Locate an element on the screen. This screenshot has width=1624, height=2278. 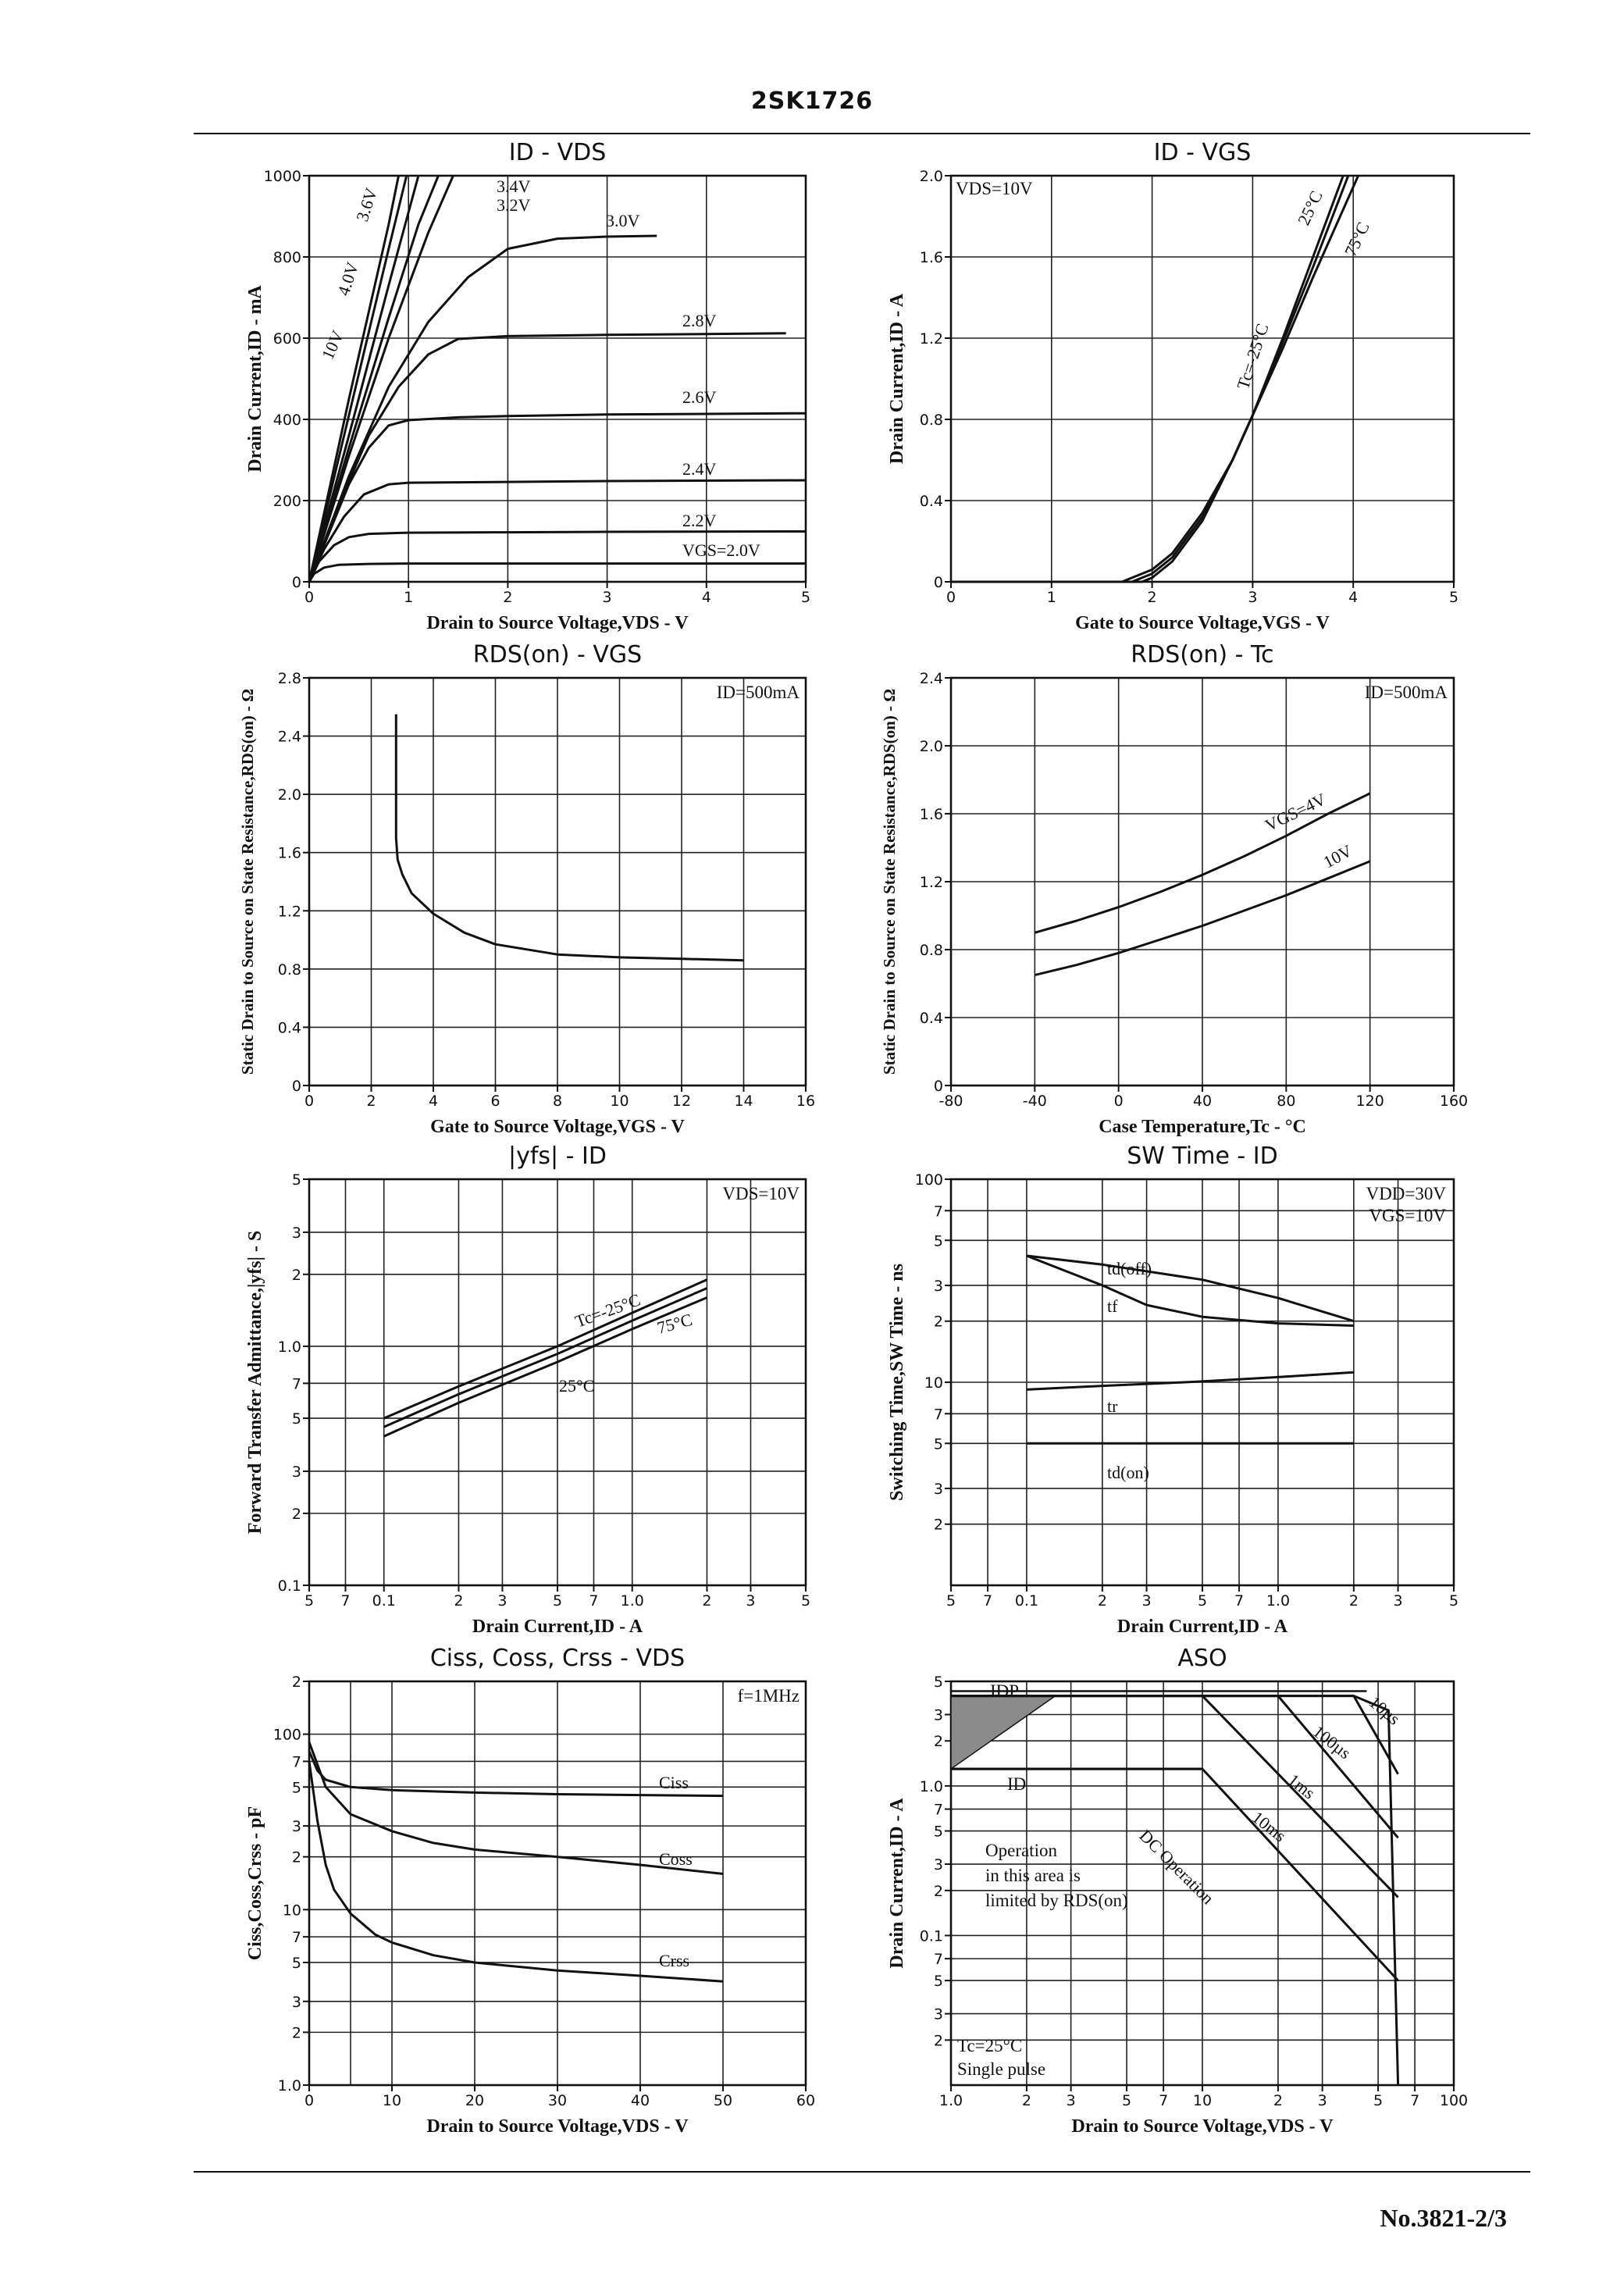
y-tick-label: 1.6 is located at coordinates (289, 853).